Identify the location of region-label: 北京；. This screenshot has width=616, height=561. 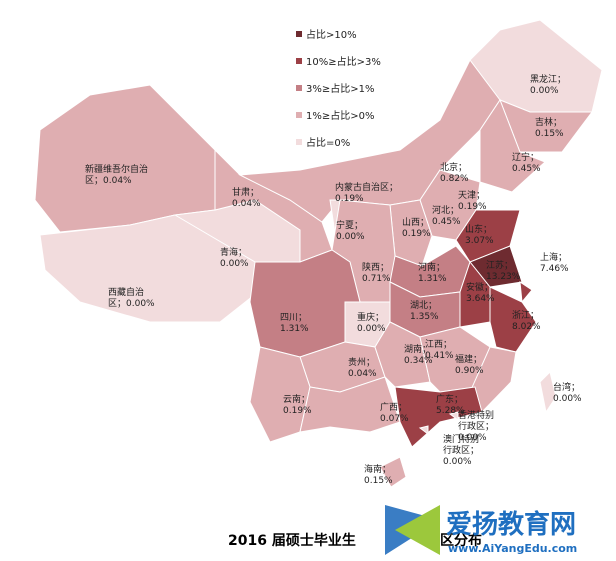
(453, 167).